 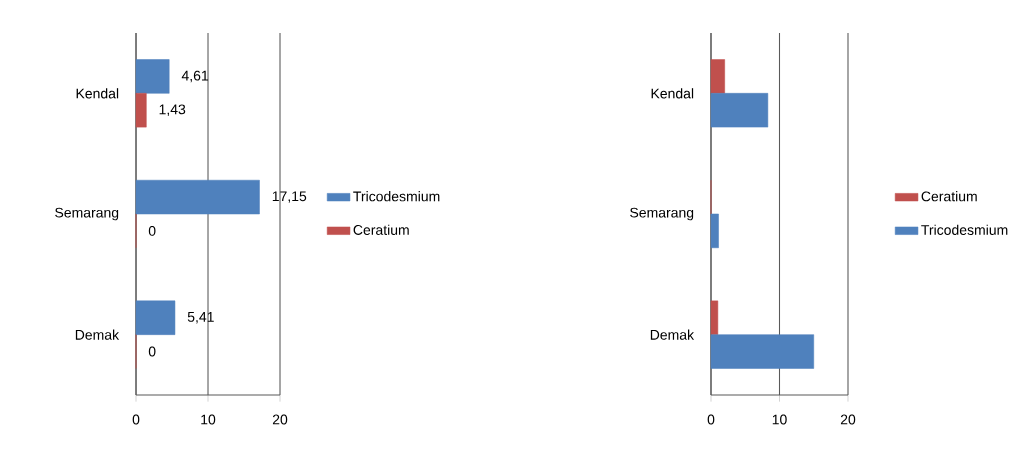 I want to click on data-label: 17,15, so click(x=289, y=197).